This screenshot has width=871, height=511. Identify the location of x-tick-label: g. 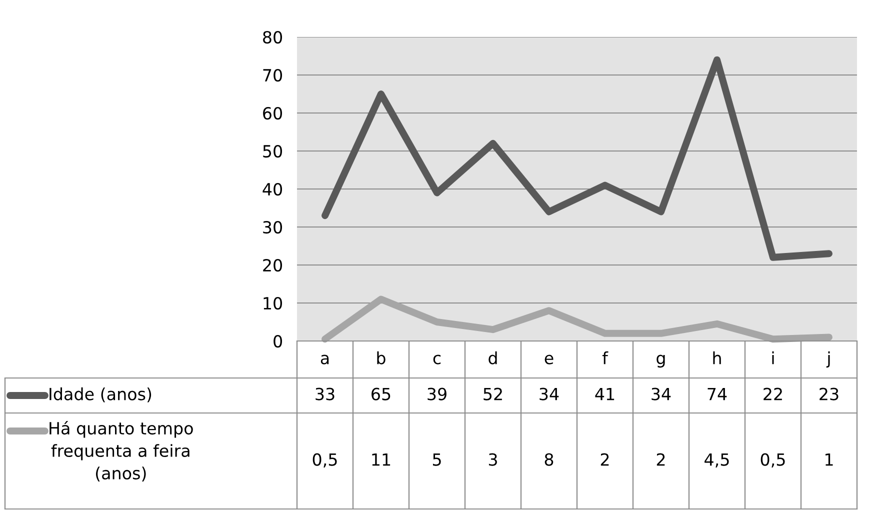
(660, 361).